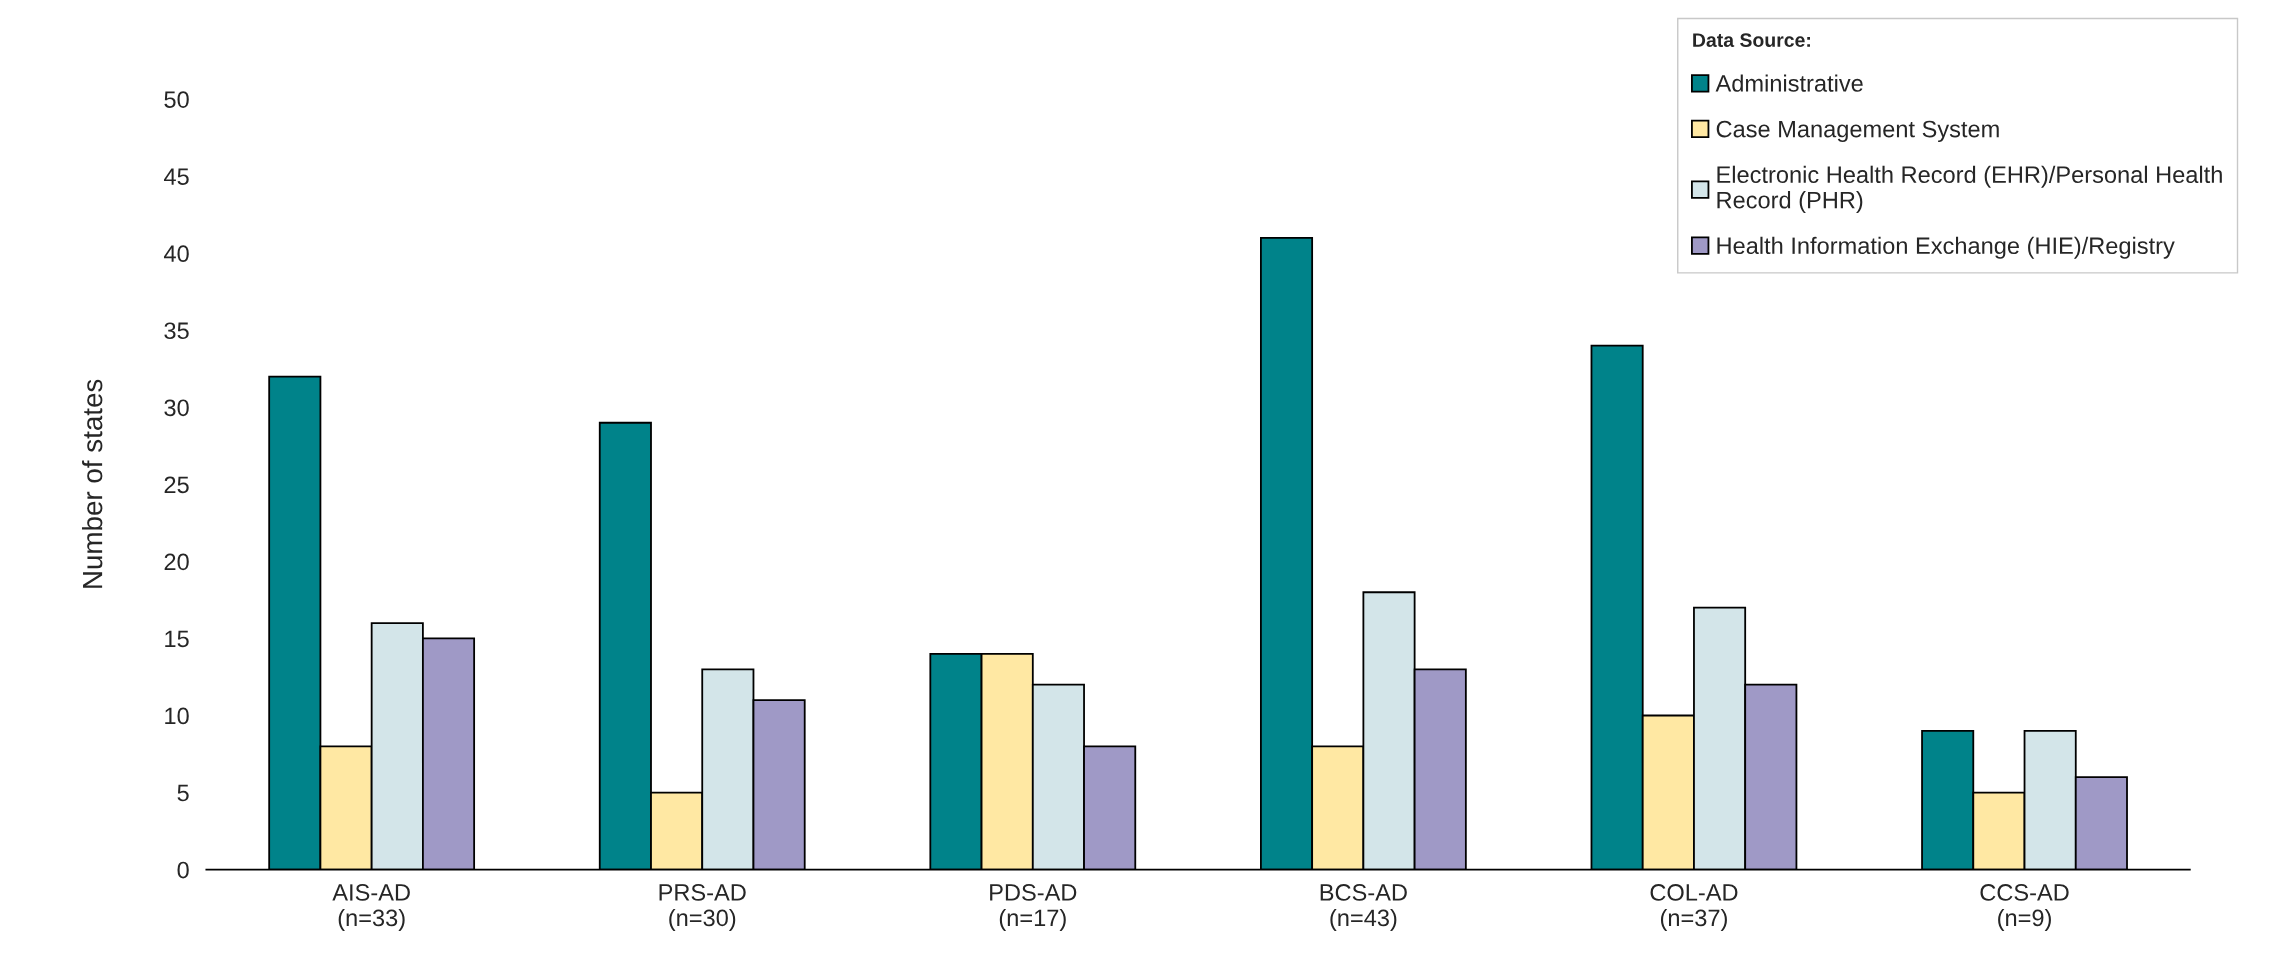  Describe the element at coordinates (2024, 907) in the screenshot. I see `x-tick-label: CCS-AD (n=9)` at that location.